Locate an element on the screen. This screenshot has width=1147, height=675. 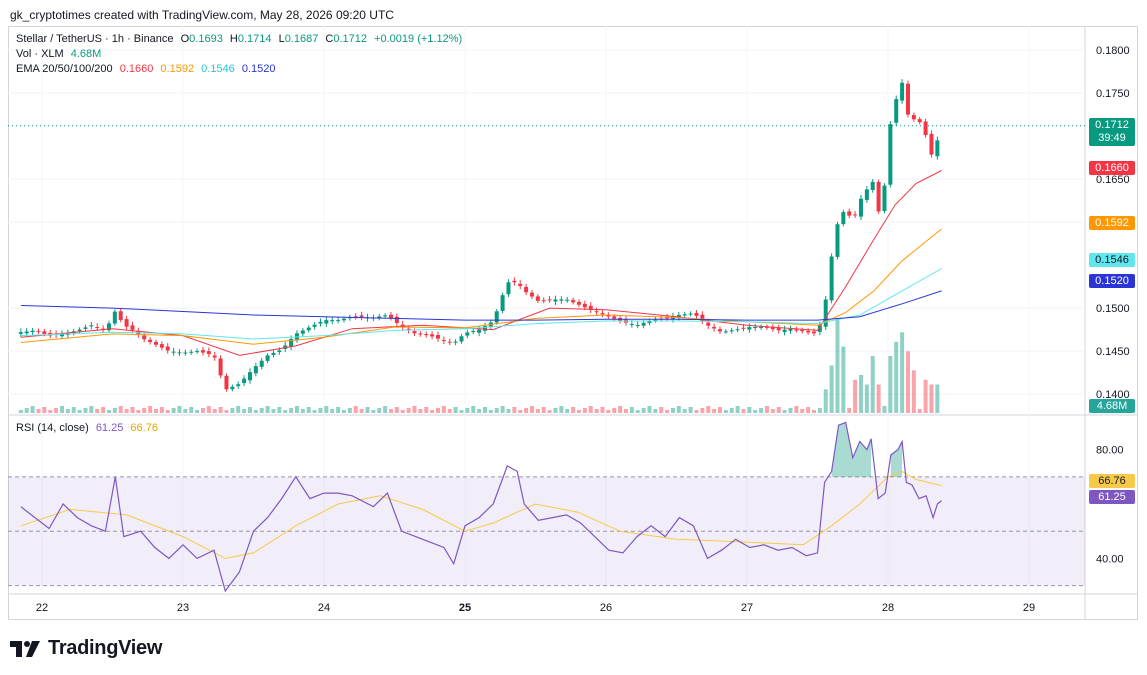
ohlc-low: 0.1687 is located at coordinates (301, 39).